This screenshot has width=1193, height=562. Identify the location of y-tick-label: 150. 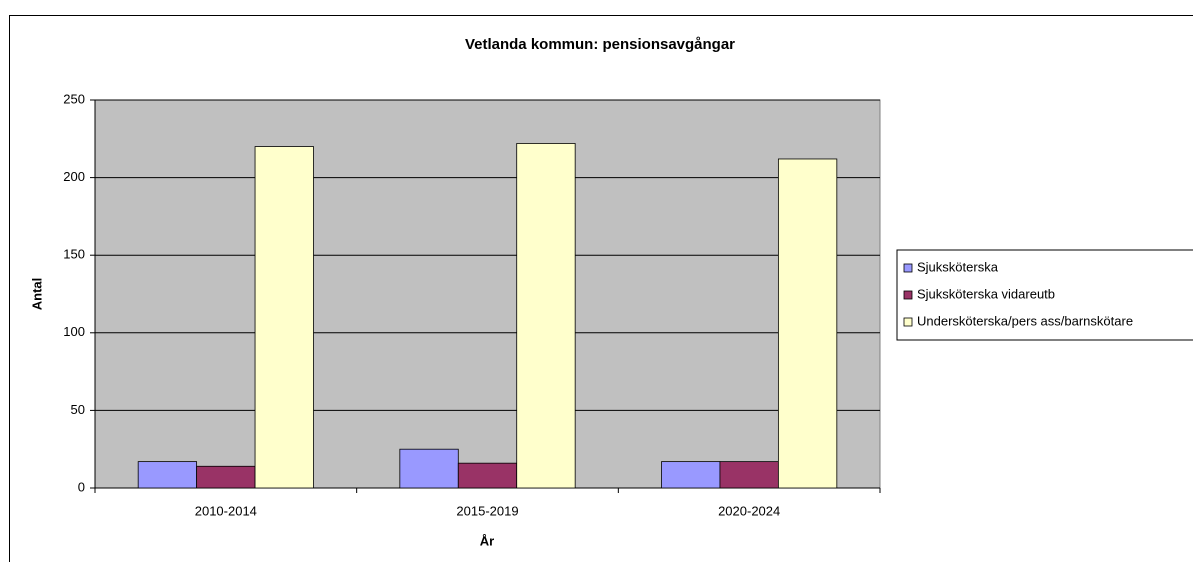
(74, 254).